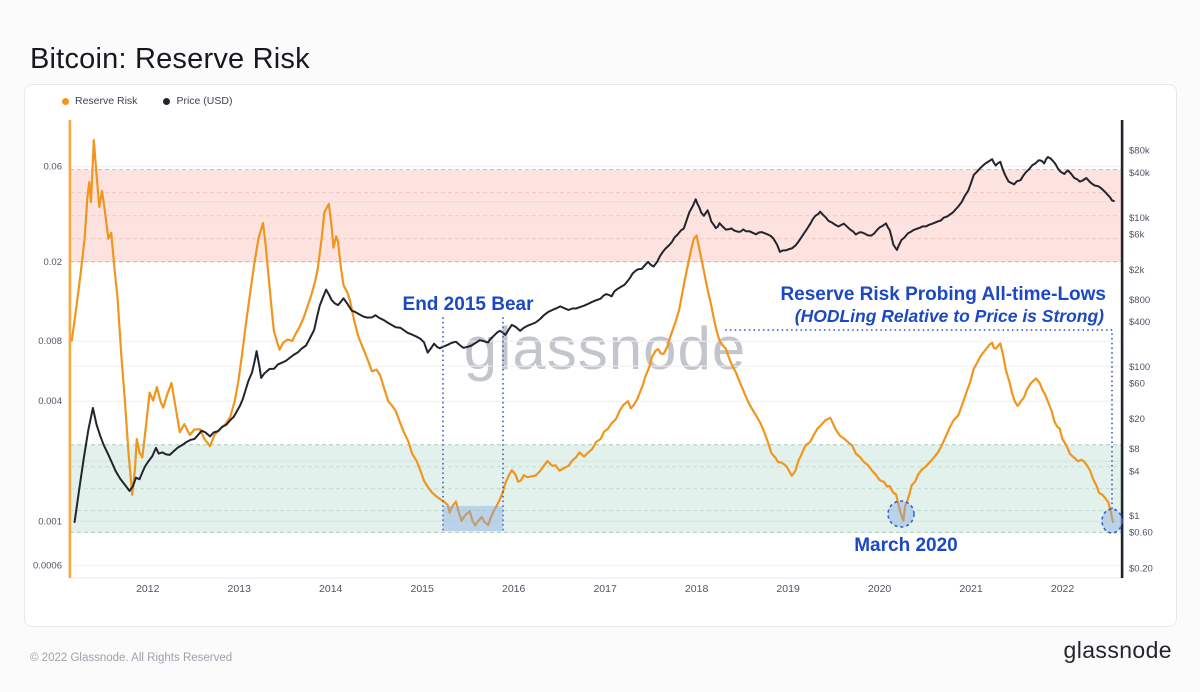 The image size is (1200, 692). I want to click on chart-legend: Reserve Risk Price (USD), so click(147, 101).